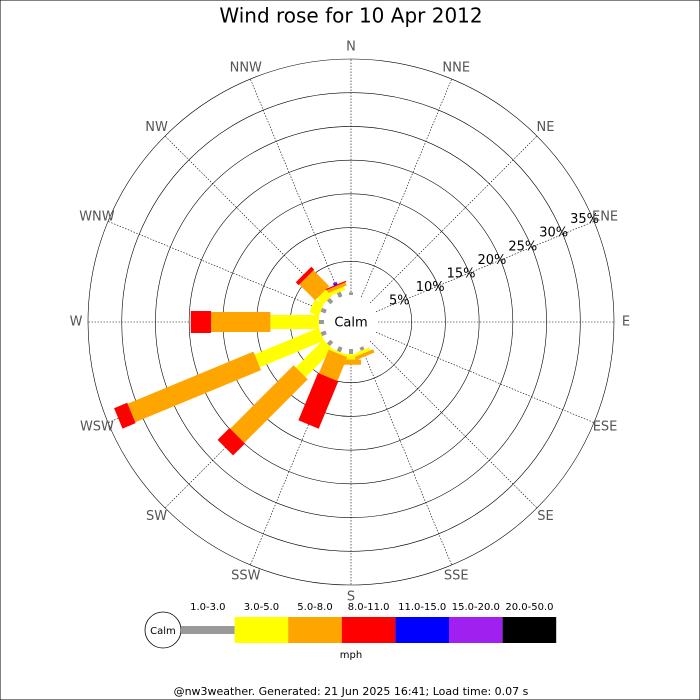  Describe the element at coordinates (430, 287) in the screenshot. I see `r-tick-label: 10%` at that location.